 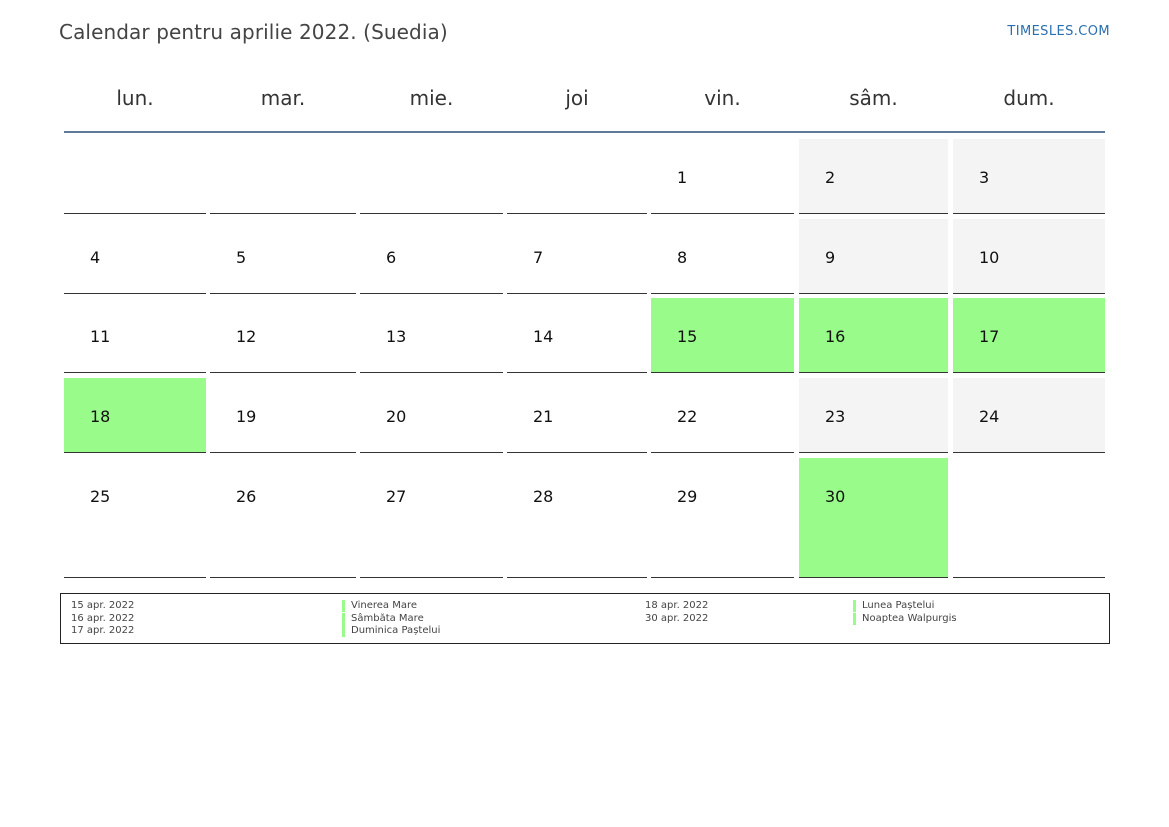 I want to click on day-cell-10: 10, so click(x=1029, y=256).